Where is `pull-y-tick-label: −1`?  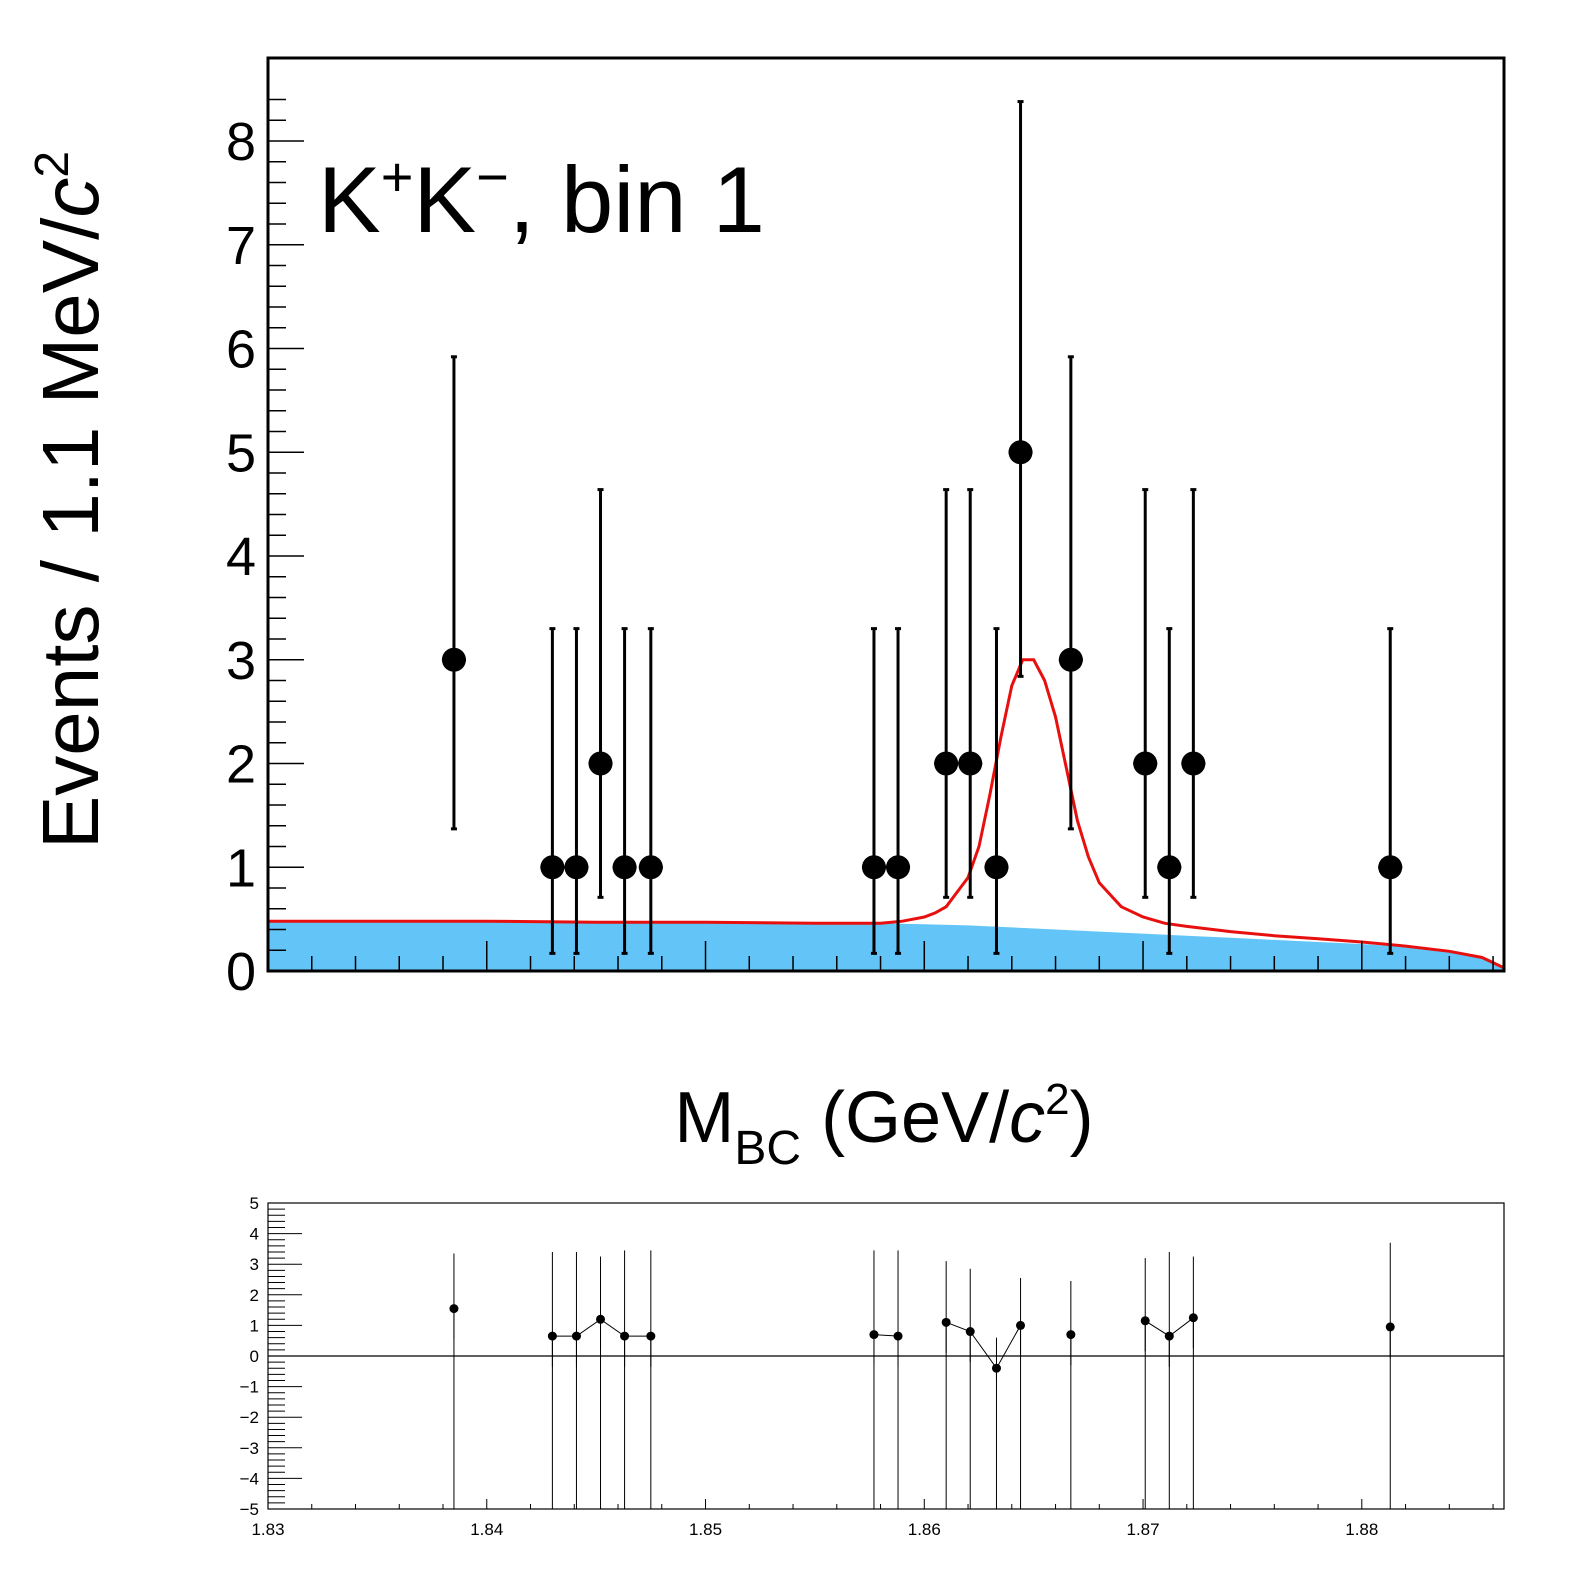
pull-y-tick-label: −1 is located at coordinates (249, 1387).